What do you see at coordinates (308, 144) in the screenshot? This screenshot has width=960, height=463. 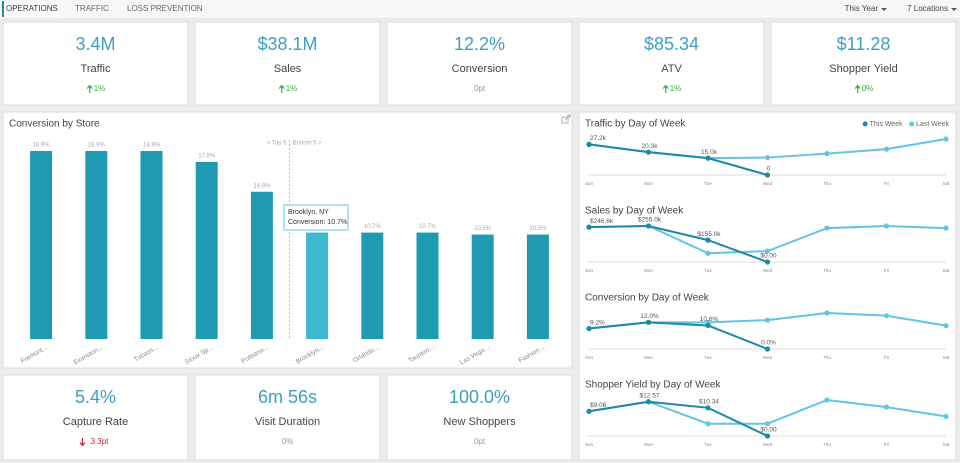 I see `annotation: Bottom 5 >` at bounding box center [308, 144].